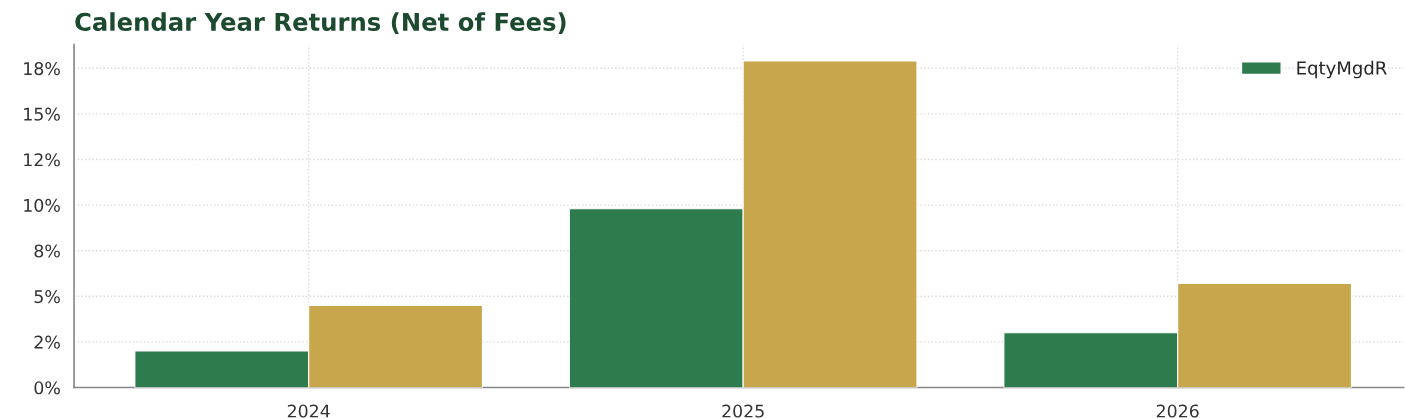  I want to click on y-tick-label: 12%, so click(42, 160).